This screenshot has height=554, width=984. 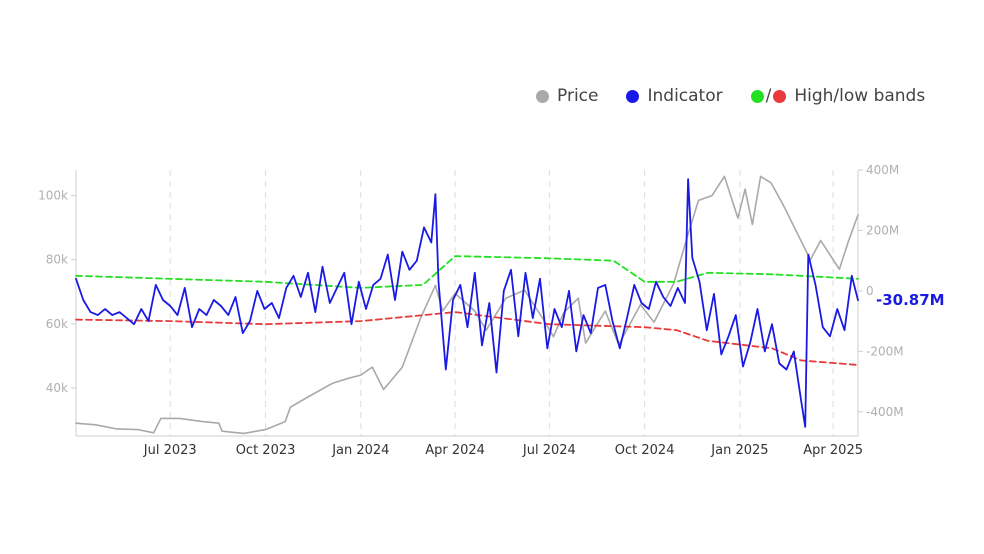 What do you see at coordinates (885, 351) in the screenshot?
I see `right-tick-label: -200M` at bounding box center [885, 351].